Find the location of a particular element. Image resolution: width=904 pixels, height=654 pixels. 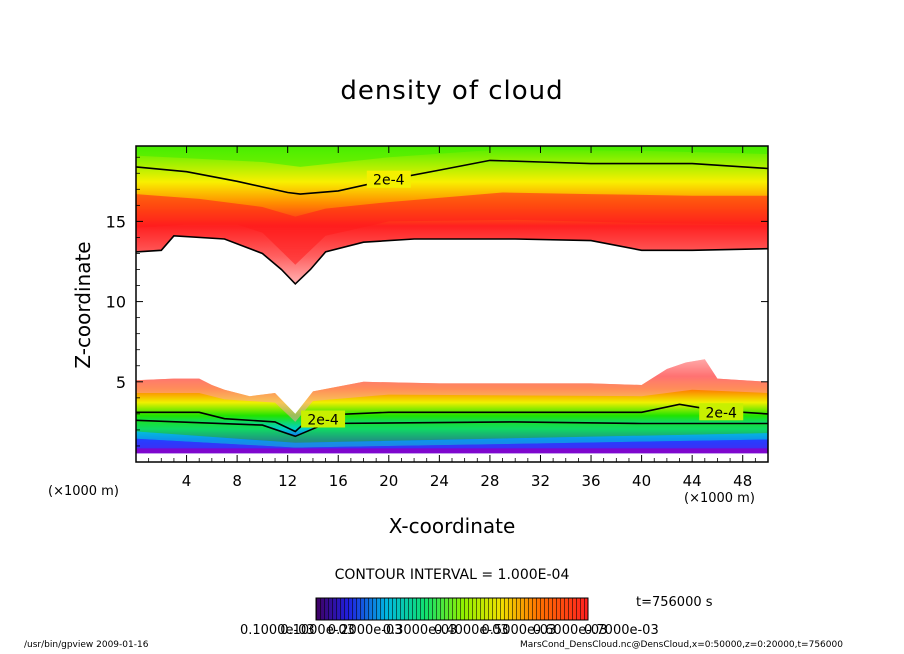

y-axis-label: Z-coordinate is located at coordinates (83, 305).